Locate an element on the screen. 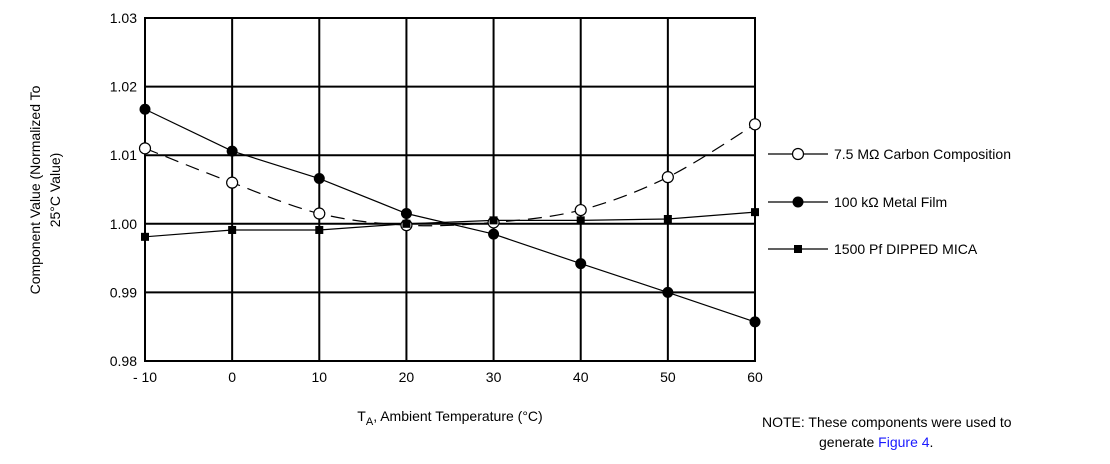  x-tick-label: 60 is located at coordinates (755, 377).